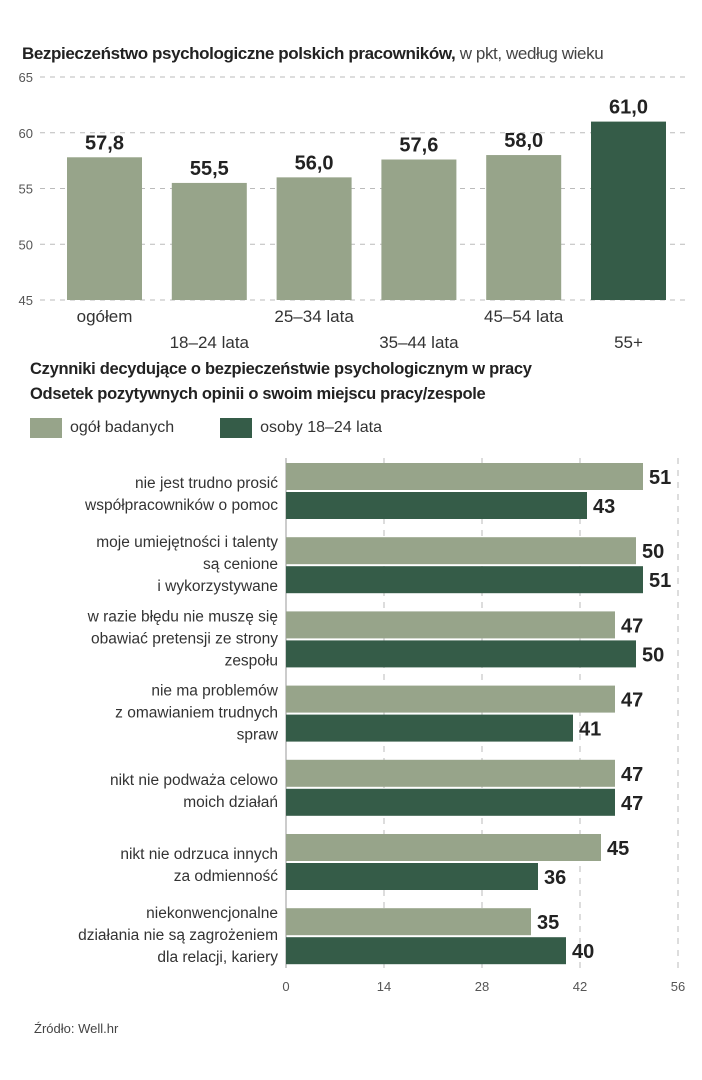 This screenshot has height=1080, width=702. What do you see at coordinates (580, 986) in the screenshot?
I see `x-tick-label: 42` at bounding box center [580, 986].